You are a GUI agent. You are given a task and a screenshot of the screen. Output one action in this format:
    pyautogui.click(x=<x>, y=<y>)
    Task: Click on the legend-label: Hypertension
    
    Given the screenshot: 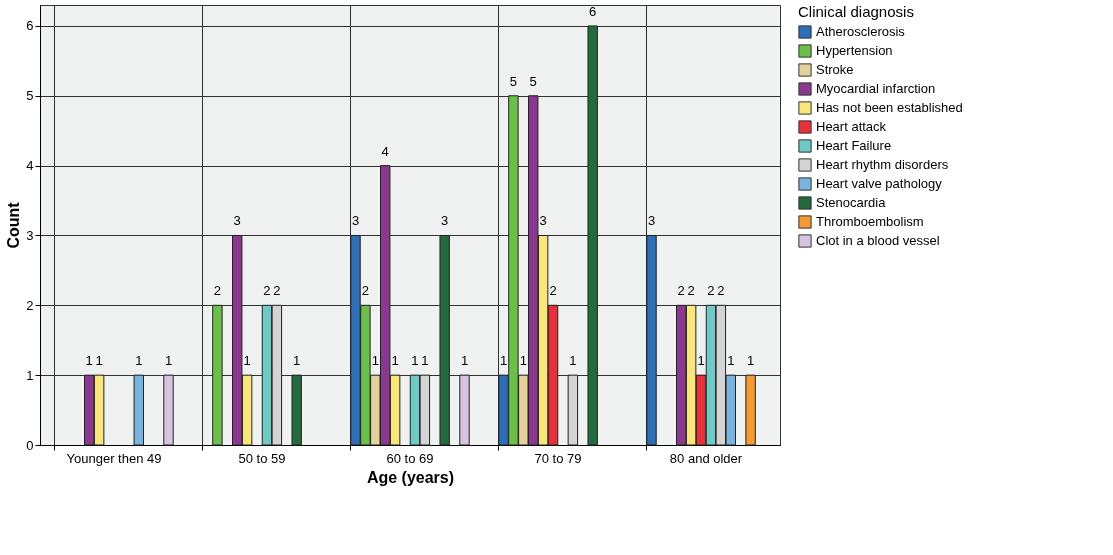 What is the action you would take?
    pyautogui.click(x=854, y=50)
    